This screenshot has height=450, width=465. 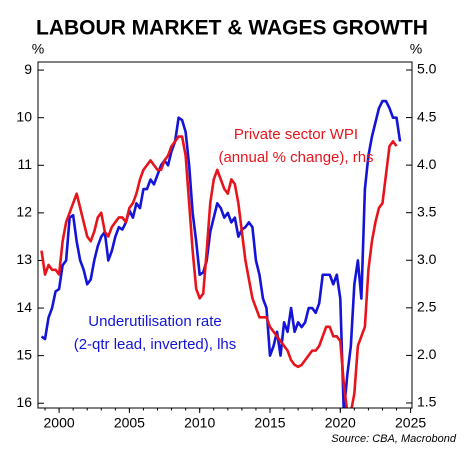 What do you see at coordinates (416, 49) in the screenshot?
I see `y2-axis-unit: %` at bounding box center [416, 49].